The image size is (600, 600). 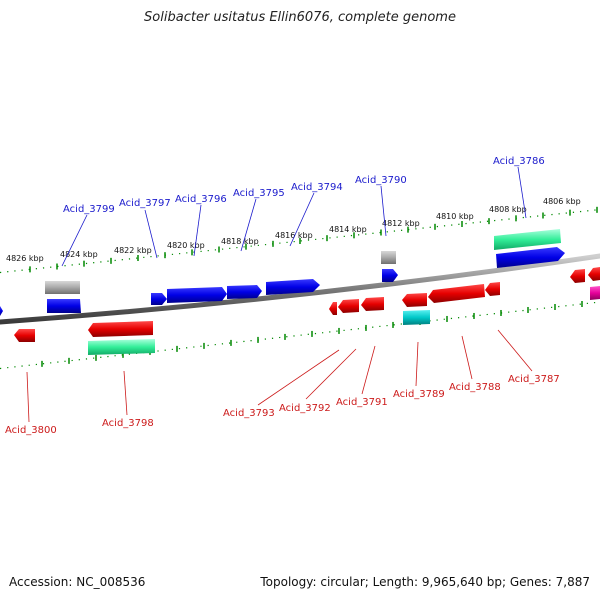 I want to click on genome-backbone, so click(x=300, y=289).